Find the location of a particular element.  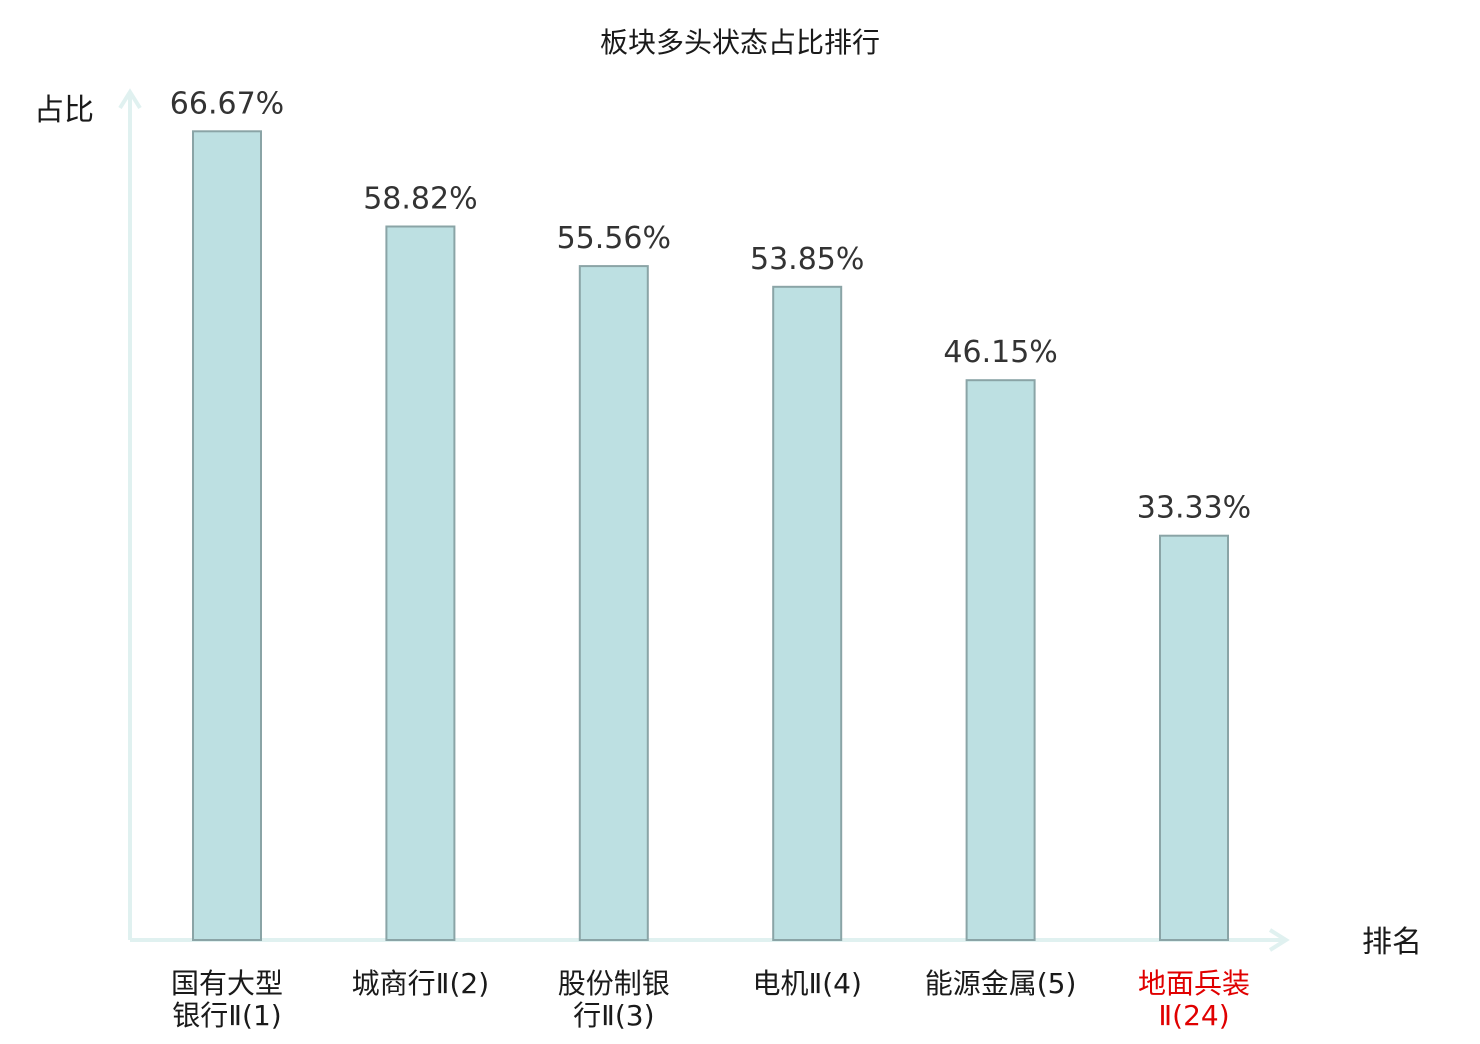

category-label: 股份制银 is located at coordinates (614, 983).